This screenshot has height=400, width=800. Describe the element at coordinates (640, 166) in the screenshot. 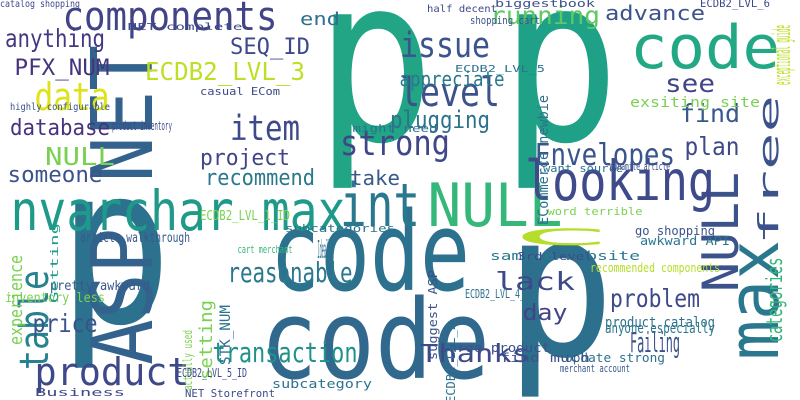

I see `word: dynamite article` at that location.